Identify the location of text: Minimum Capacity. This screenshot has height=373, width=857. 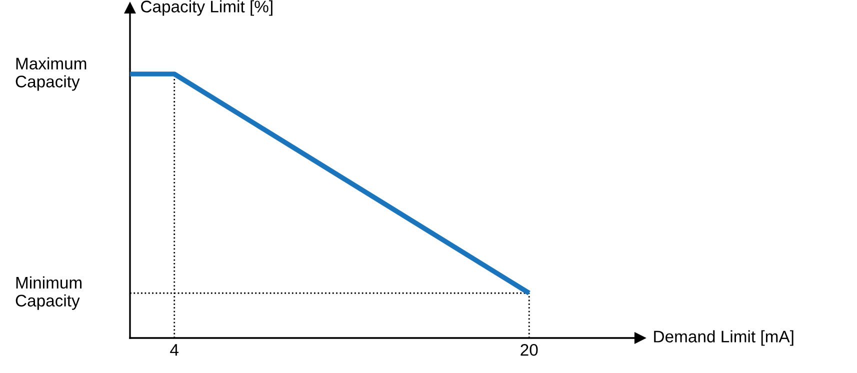
(49, 293).